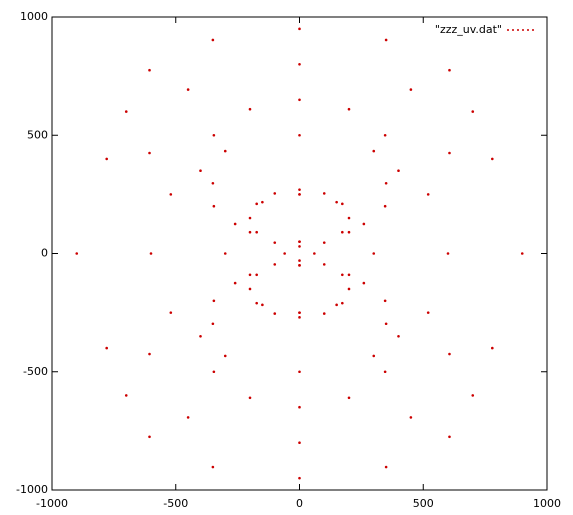 This screenshot has height=515, width=573. What do you see at coordinates (175, 503) in the screenshot?
I see `x-tick-label: -500` at bounding box center [175, 503].